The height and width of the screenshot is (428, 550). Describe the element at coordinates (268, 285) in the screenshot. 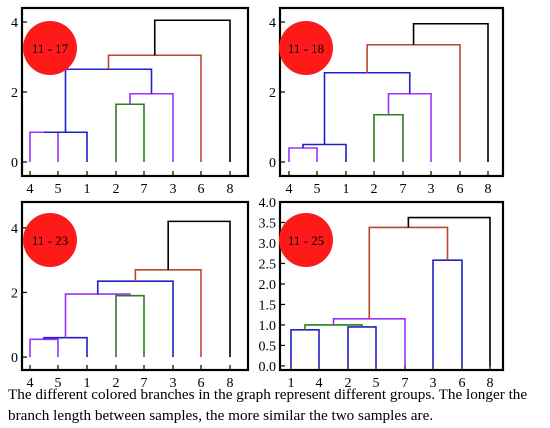

I see `y-tick-label: 2.0` at that location.